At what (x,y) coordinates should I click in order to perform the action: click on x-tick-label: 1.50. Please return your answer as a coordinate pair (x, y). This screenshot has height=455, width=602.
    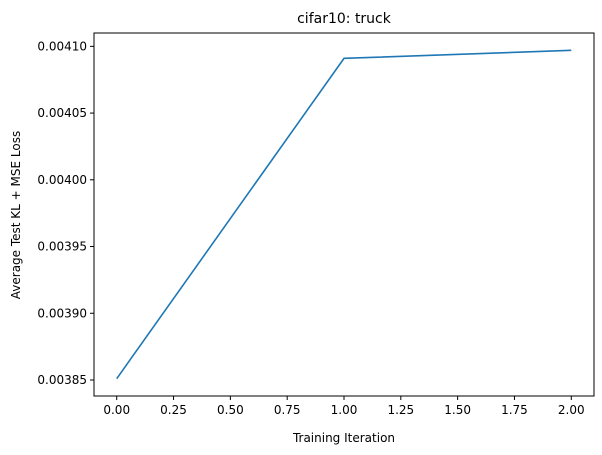
    Looking at the image, I should click on (457, 410).